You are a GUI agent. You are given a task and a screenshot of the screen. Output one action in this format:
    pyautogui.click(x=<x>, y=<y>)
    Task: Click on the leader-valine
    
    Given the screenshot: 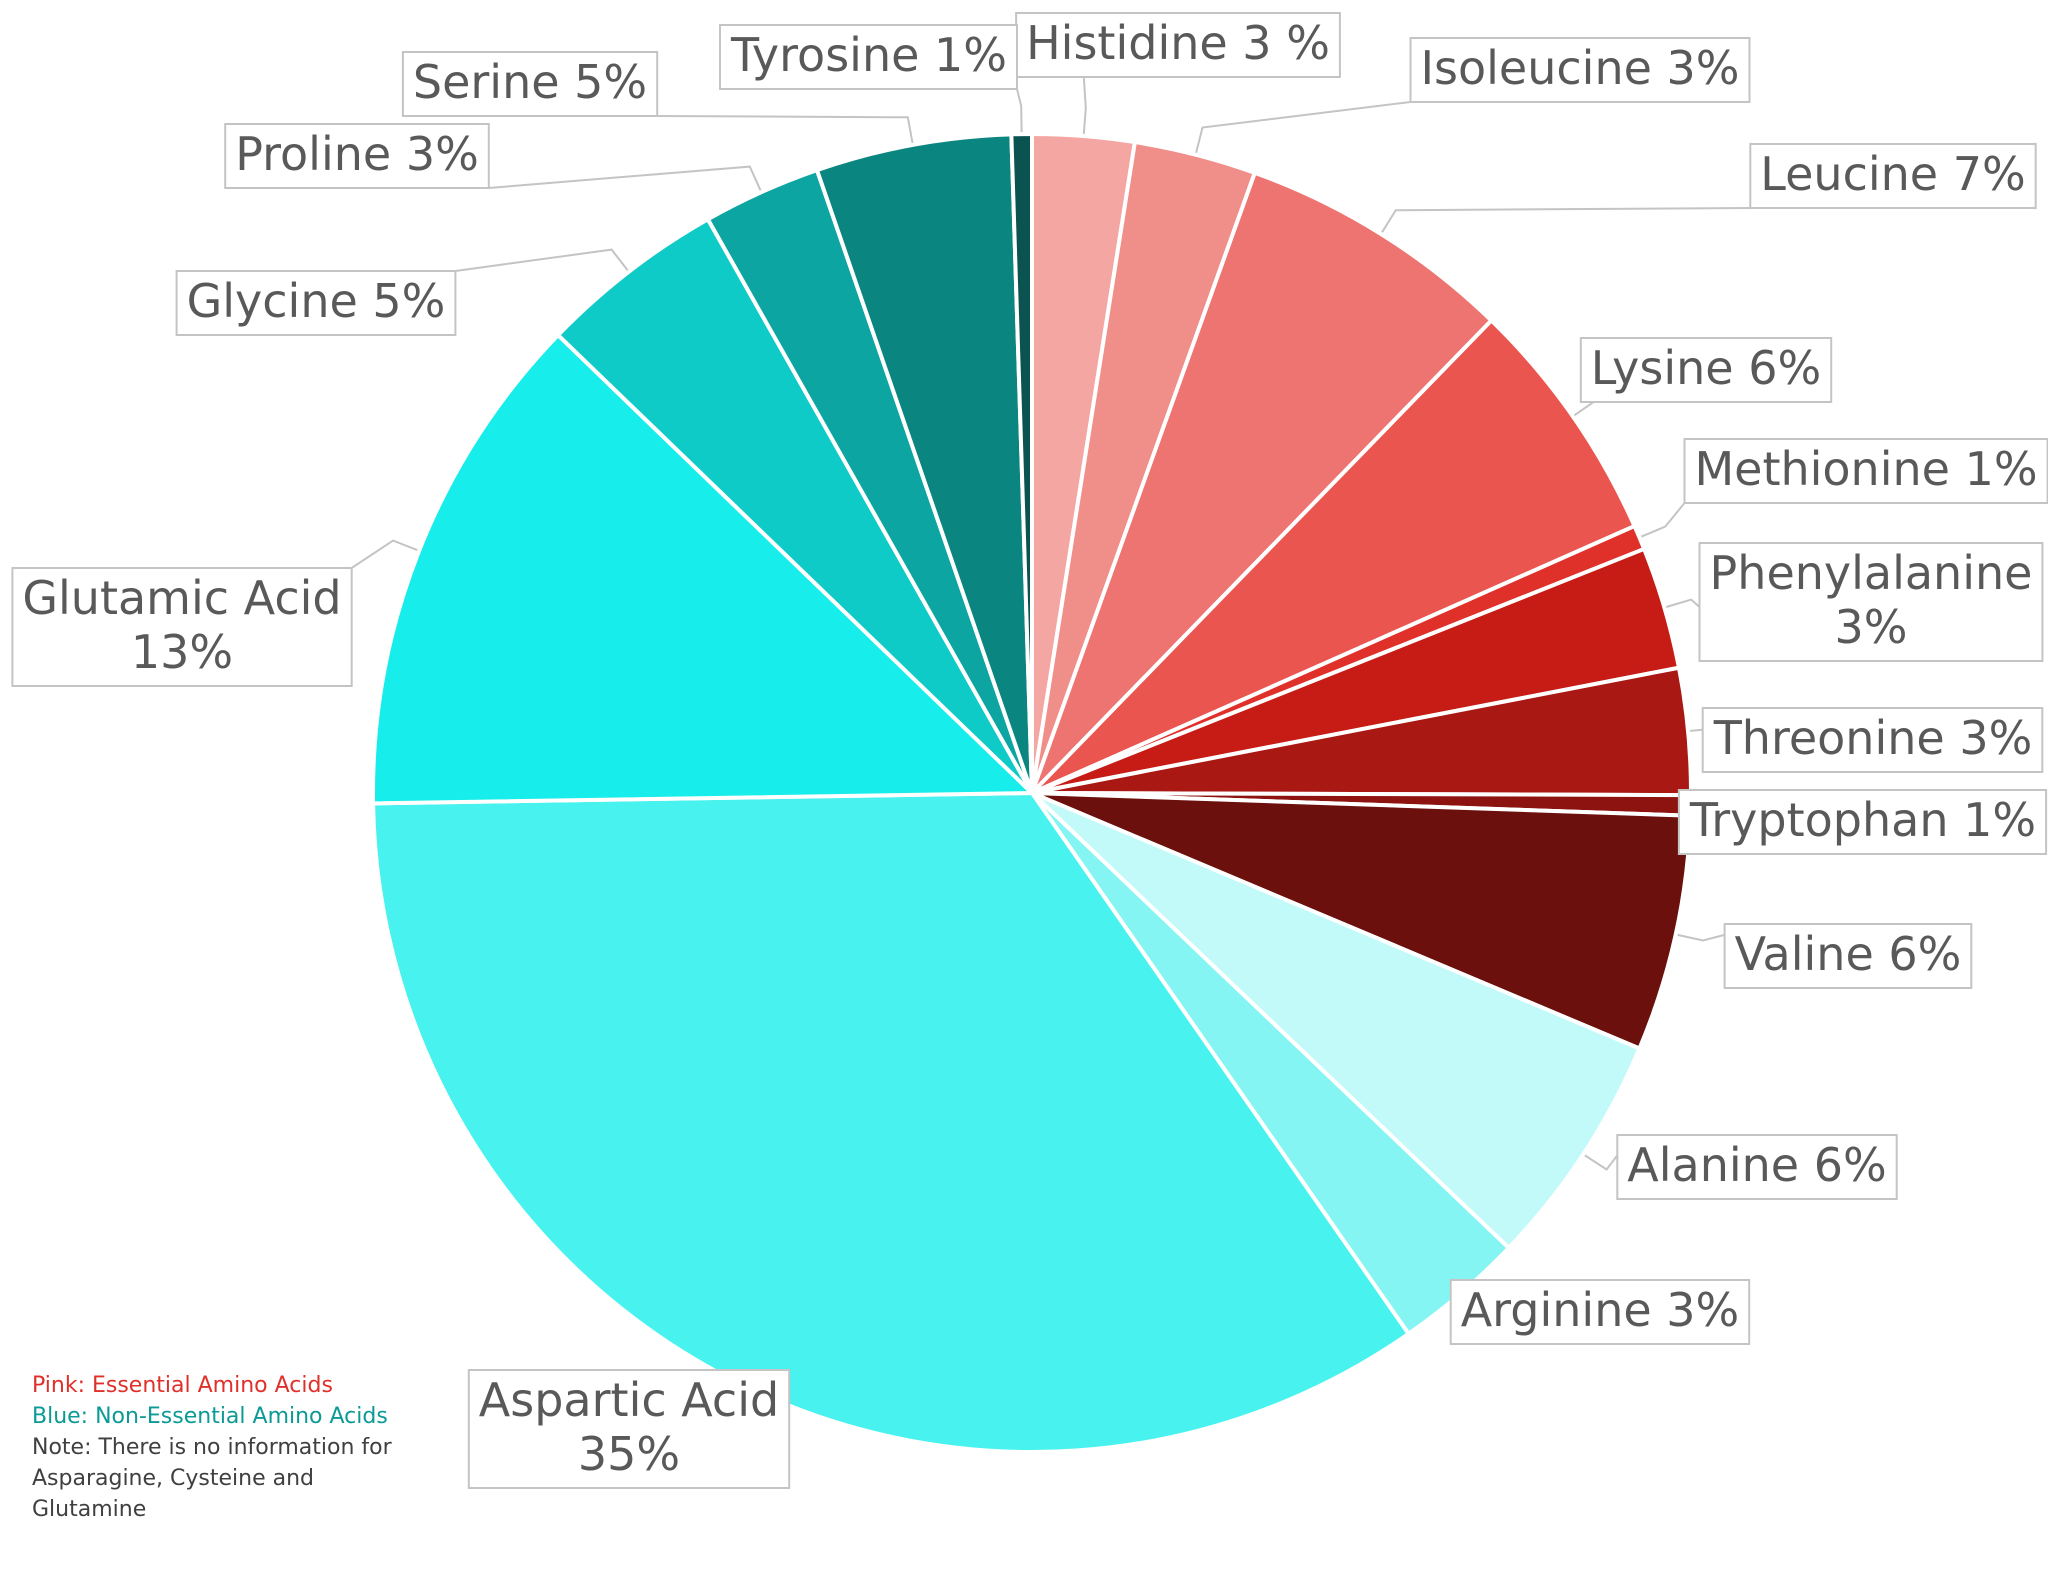 What is the action you would take?
    pyautogui.click(x=1701, y=937)
    